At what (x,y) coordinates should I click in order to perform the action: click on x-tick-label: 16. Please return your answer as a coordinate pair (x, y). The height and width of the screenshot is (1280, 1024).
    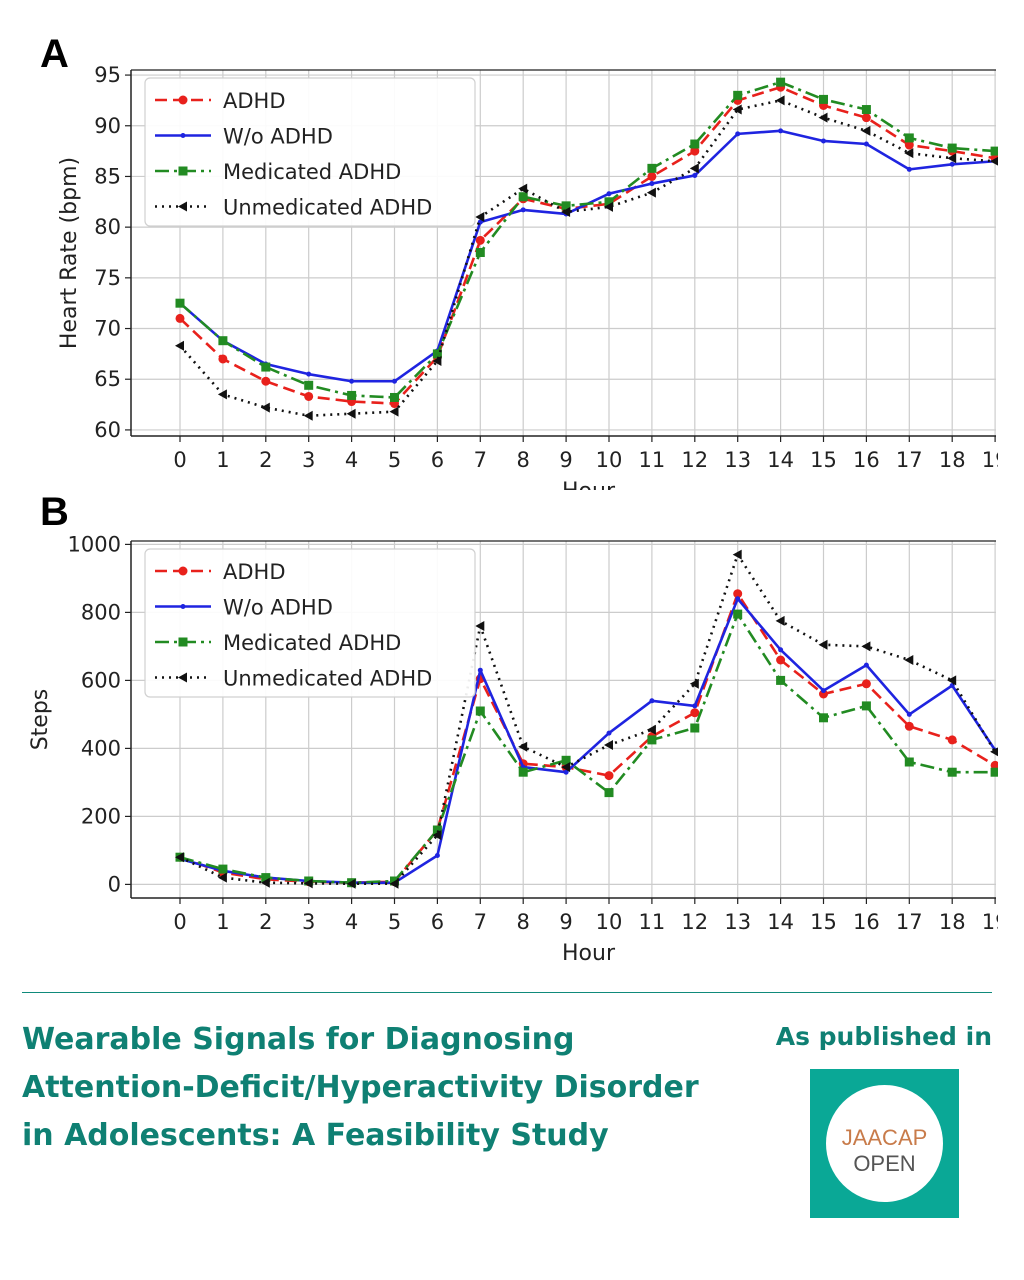
    Looking at the image, I should click on (866, 922).